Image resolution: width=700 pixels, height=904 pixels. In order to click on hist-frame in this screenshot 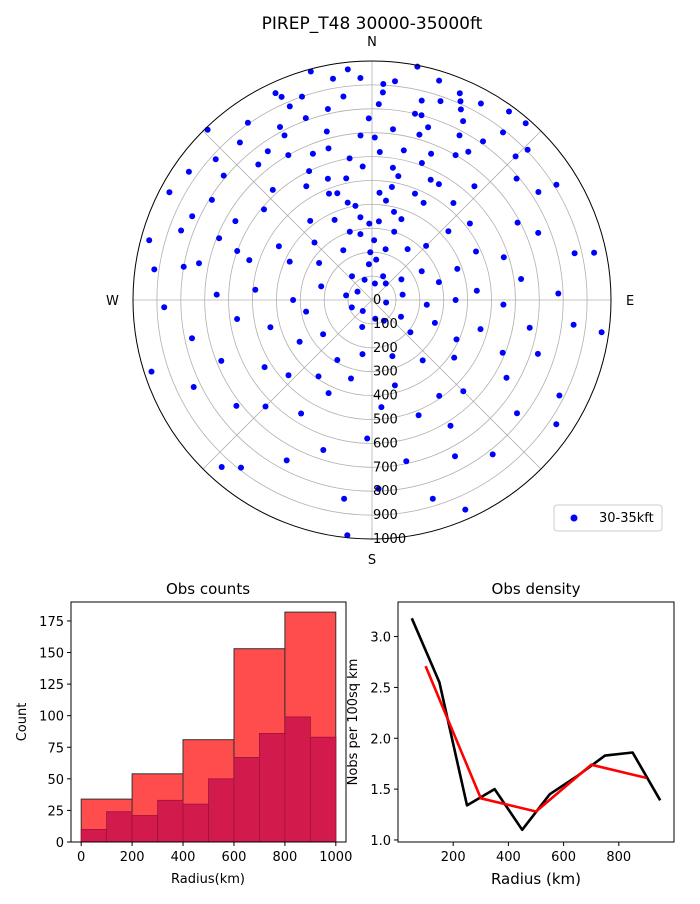, I will do `click(208, 722)`.